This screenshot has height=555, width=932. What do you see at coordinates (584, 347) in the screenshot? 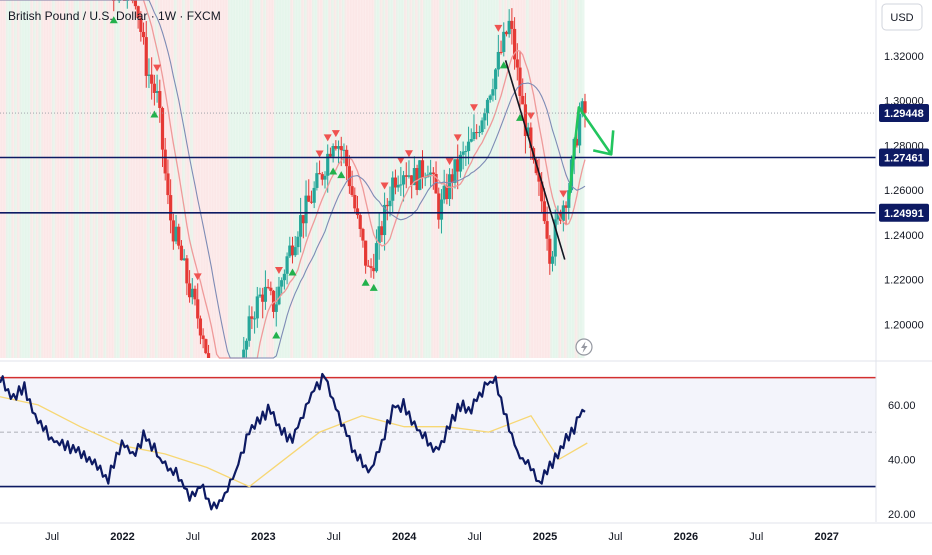
I see `lightning-icon` at bounding box center [584, 347].